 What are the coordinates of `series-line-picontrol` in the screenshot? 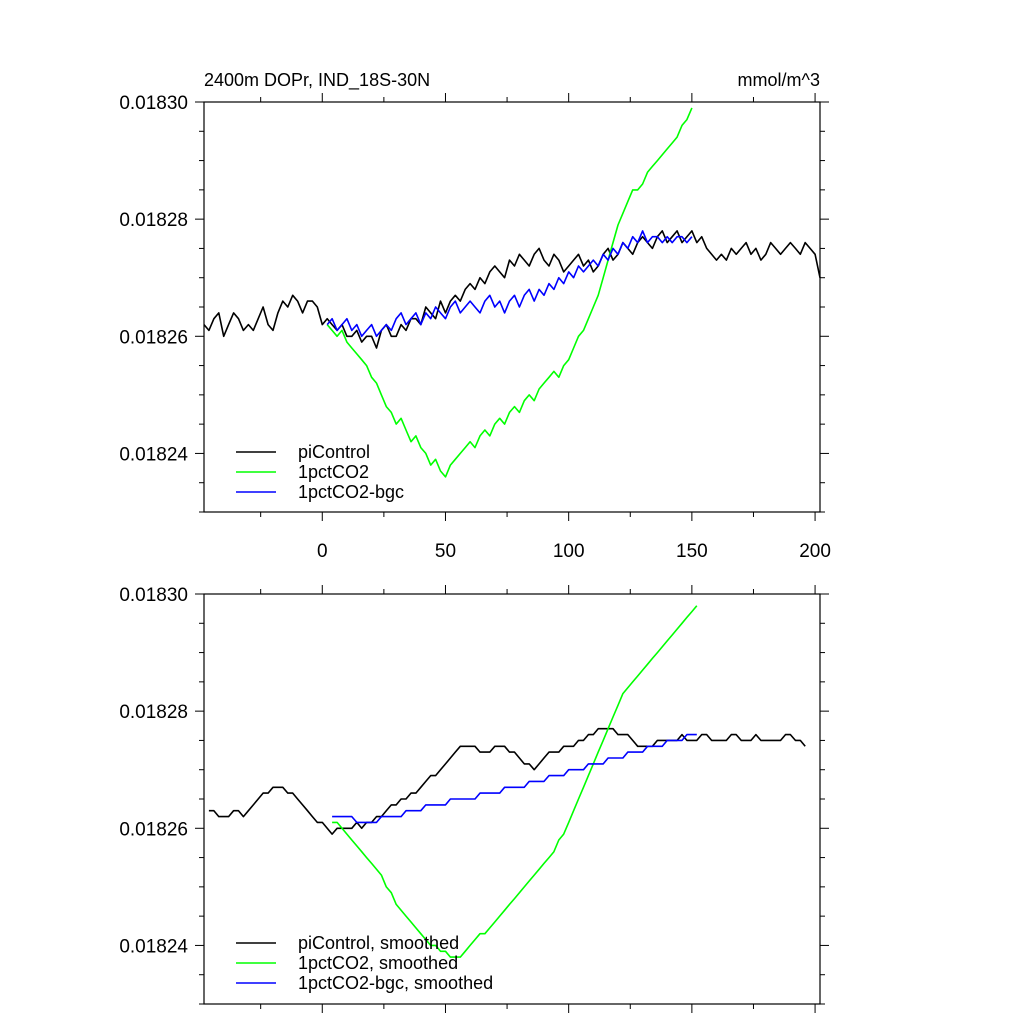 It's located at (512, 289).